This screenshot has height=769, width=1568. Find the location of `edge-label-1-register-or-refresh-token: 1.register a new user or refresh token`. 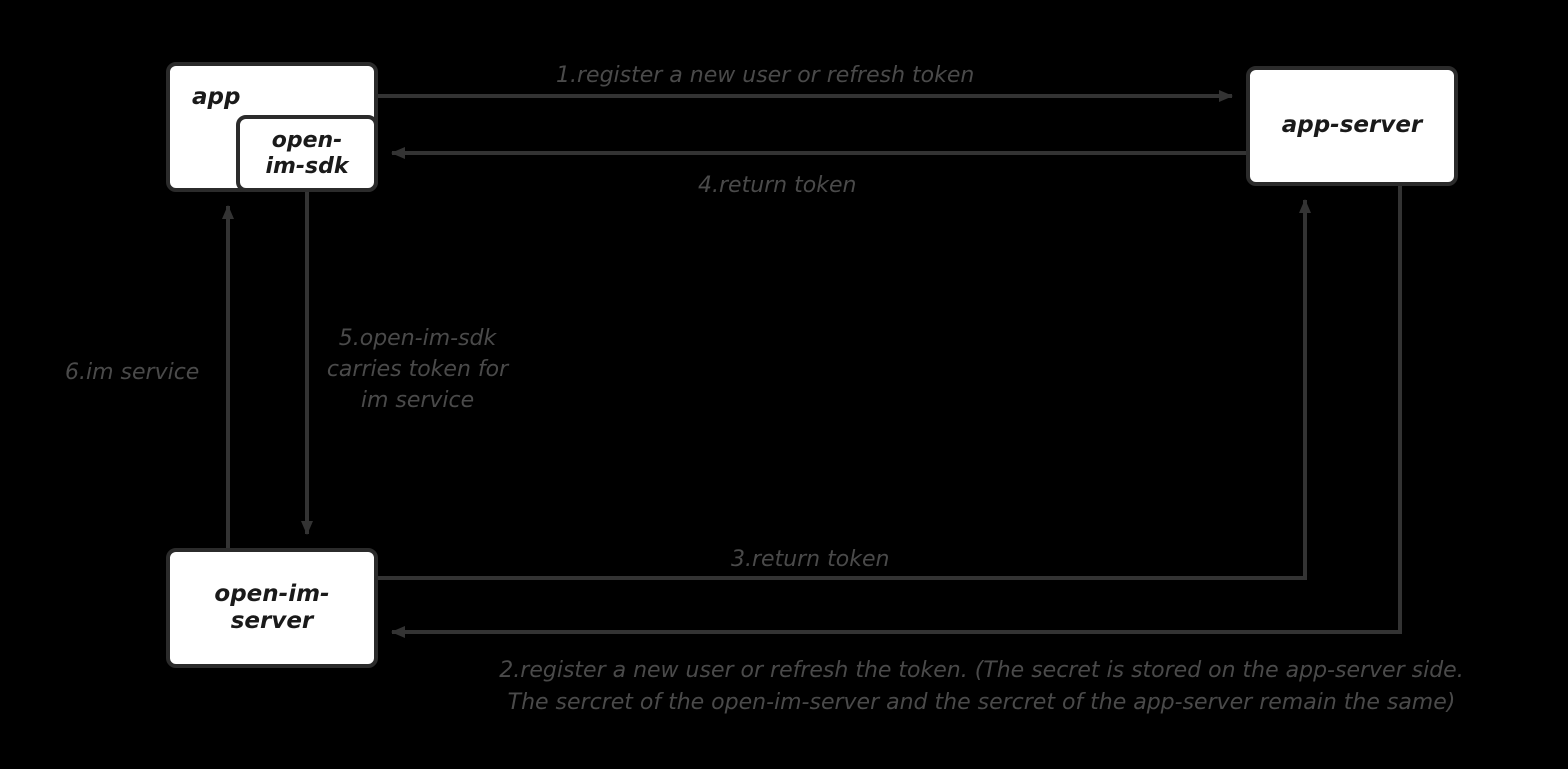

edge-label-1-register-or-refresh-token: 1.register a new user or refresh token is located at coordinates (765, 76).